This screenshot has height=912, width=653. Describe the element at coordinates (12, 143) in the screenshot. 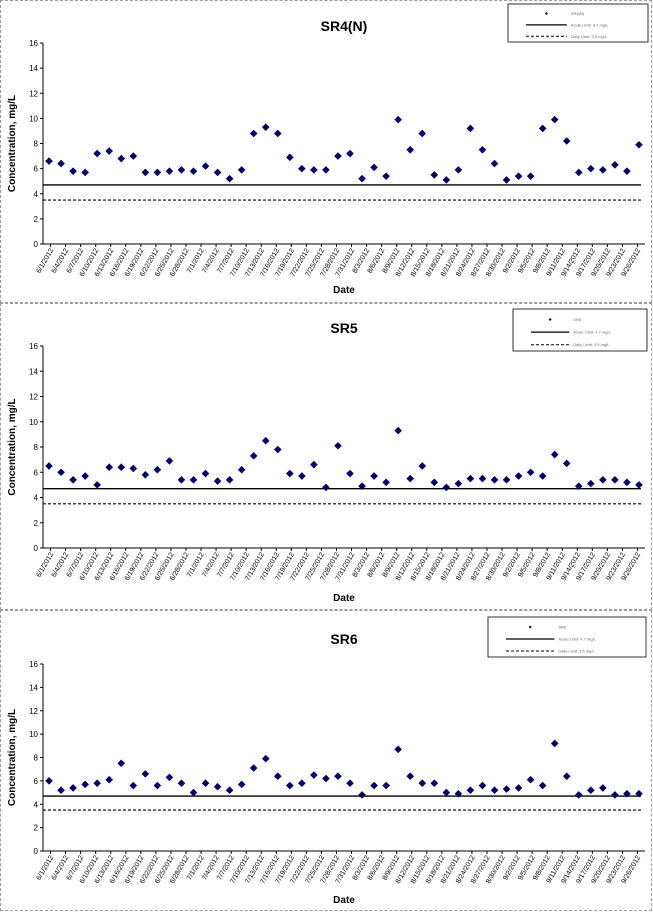

I see `chart-0-y-axis-label: Concentration, mg/L` at that location.